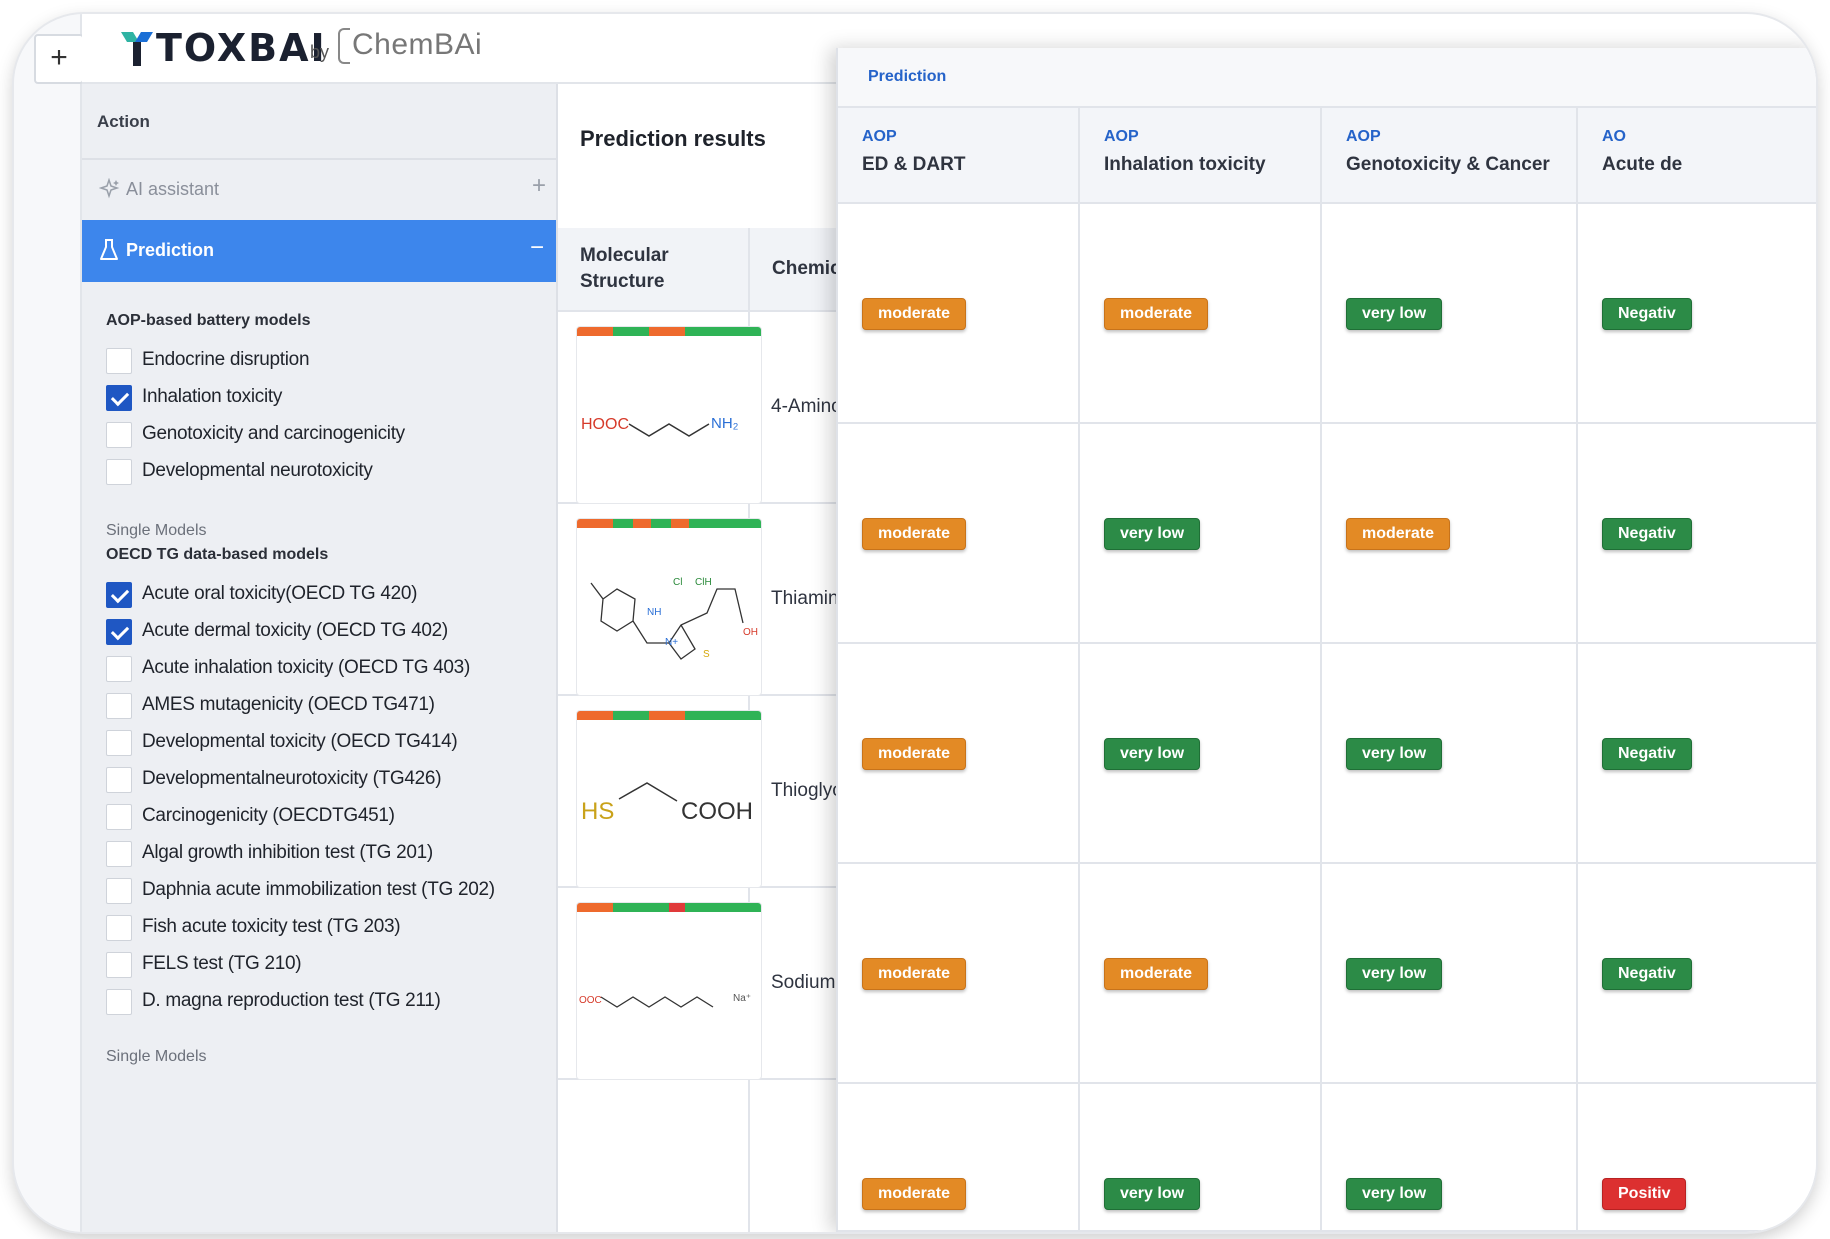 The height and width of the screenshot is (1239, 1830). What do you see at coordinates (1448, 164) in the screenshot?
I see `column-name: Genotoxicity & Cancer` at bounding box center [1448, 164].